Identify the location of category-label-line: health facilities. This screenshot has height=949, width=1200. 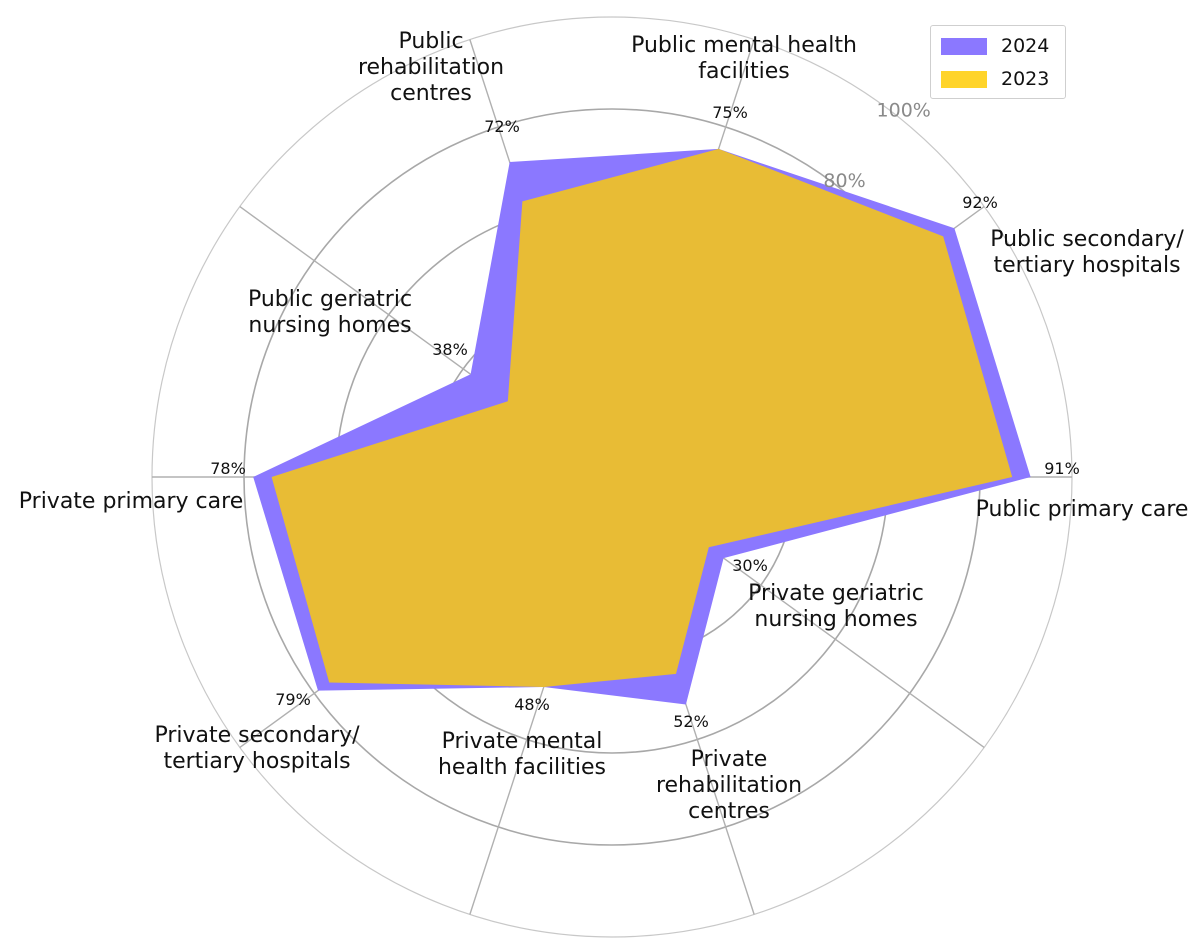
(522, 767).